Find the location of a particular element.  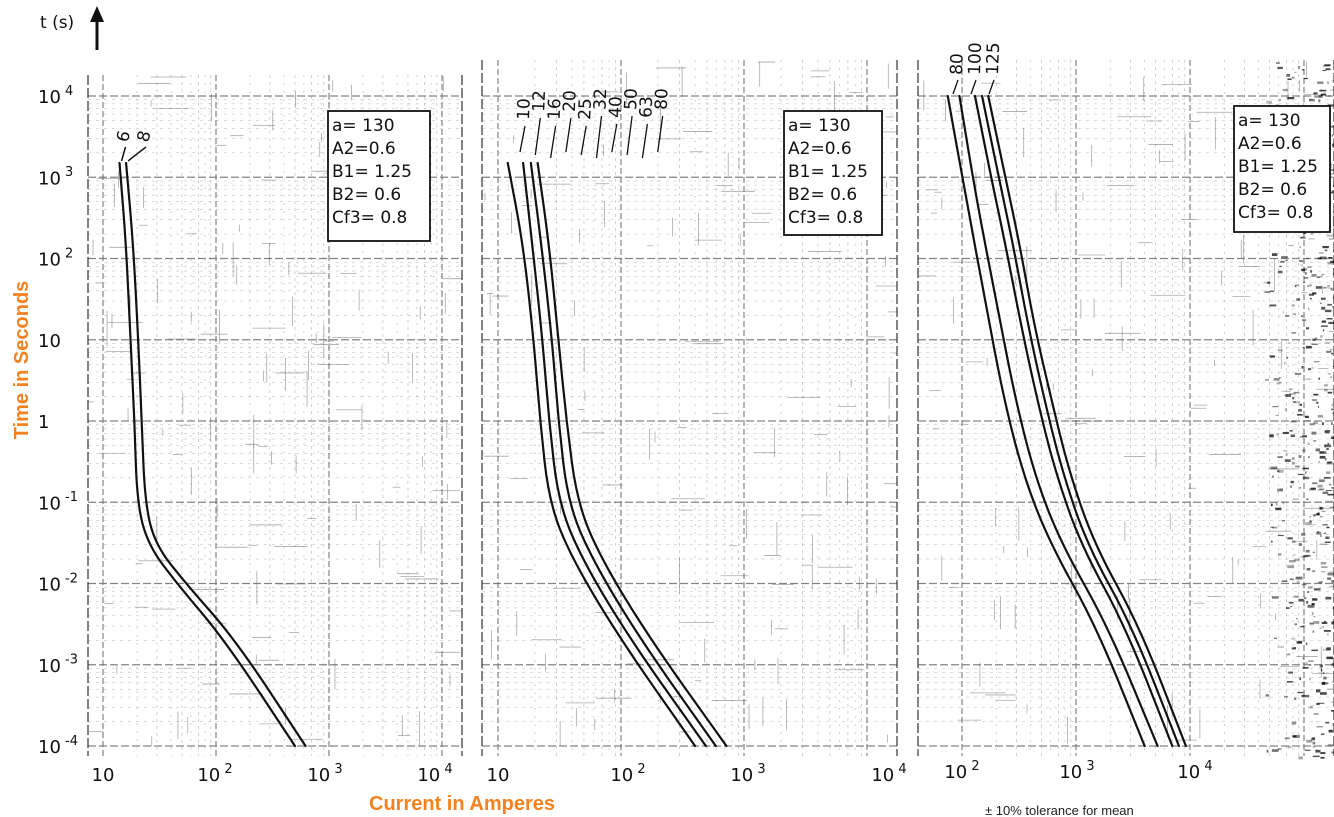

y-tick-label: 1 is located at coordinates (43, 422).